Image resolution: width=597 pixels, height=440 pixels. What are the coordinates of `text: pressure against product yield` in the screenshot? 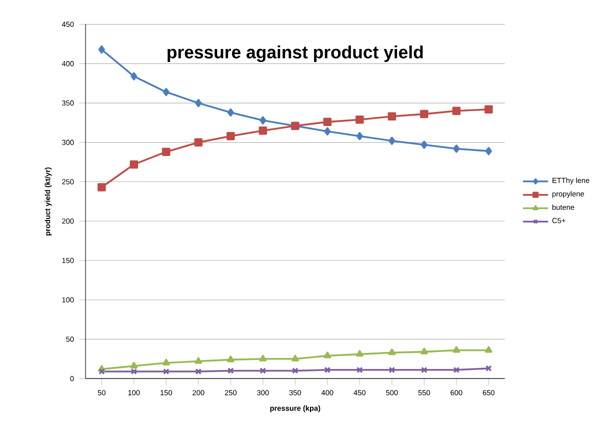 It's located at (295, 54).